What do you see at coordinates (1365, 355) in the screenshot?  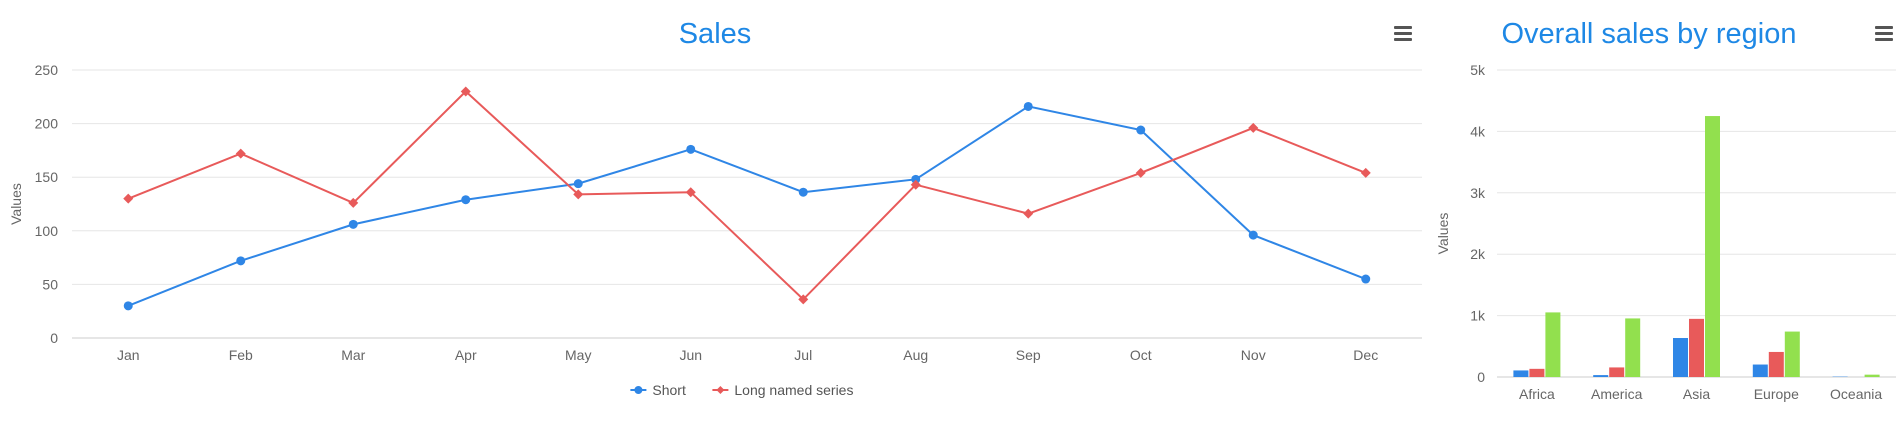 I see `x-tick-label: Dec` at bounding box center [1365, 355].